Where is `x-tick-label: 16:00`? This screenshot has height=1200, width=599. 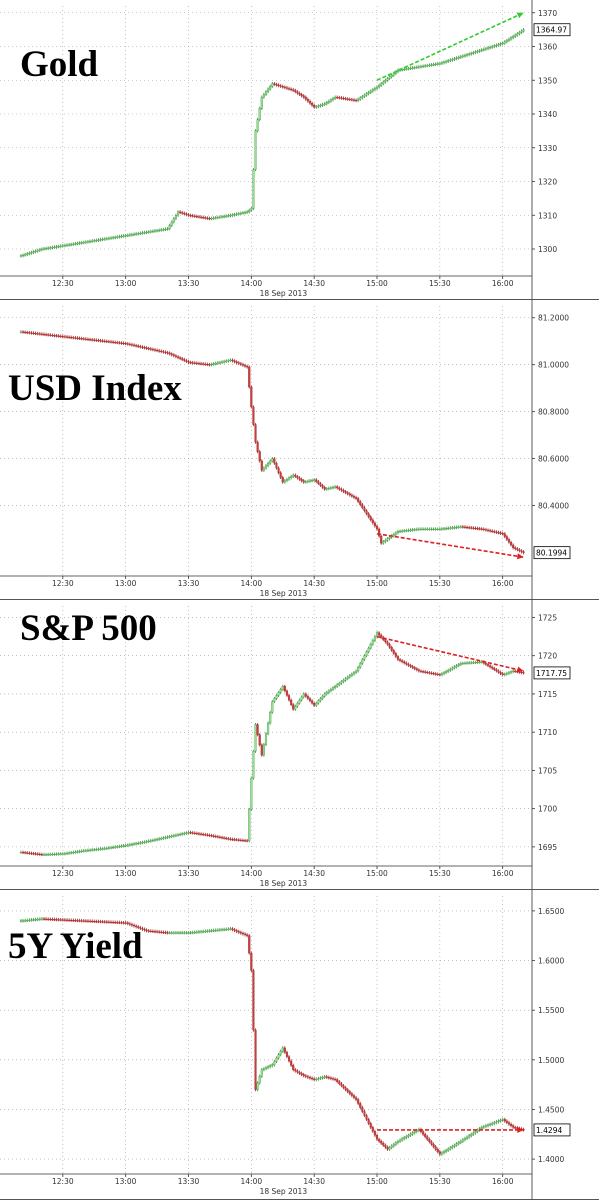
x-tick-label: 16:00 is located at coordinates (503, 1181).